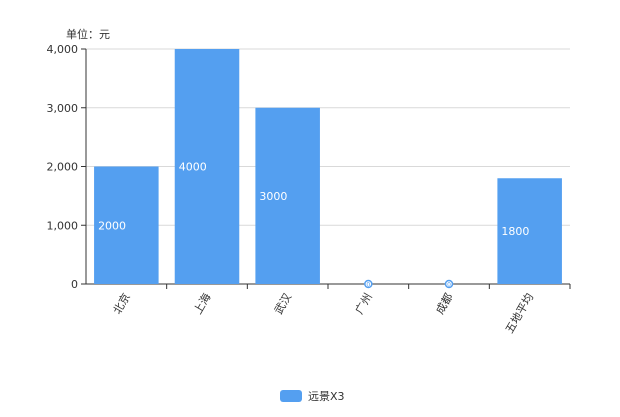 Image resolution: width=620 pixels, height=417 pixels. Describe the element at coordinates (201, 304) in the screenshot. I see `x-tick-label: 上海` at that location.